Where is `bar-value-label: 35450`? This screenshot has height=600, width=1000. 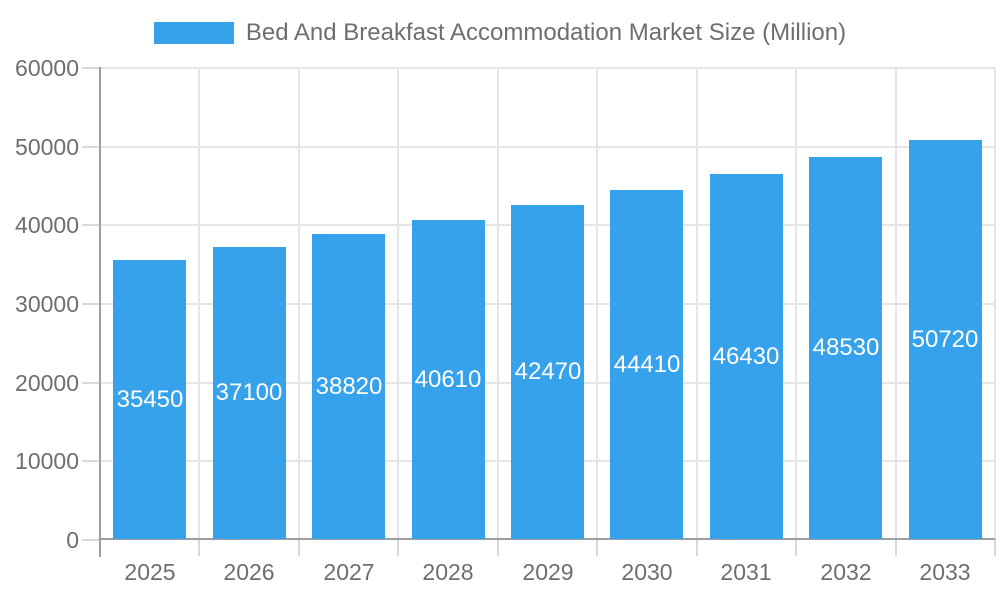
bar-value-label: 35450 is located at coordinates (150, 399).